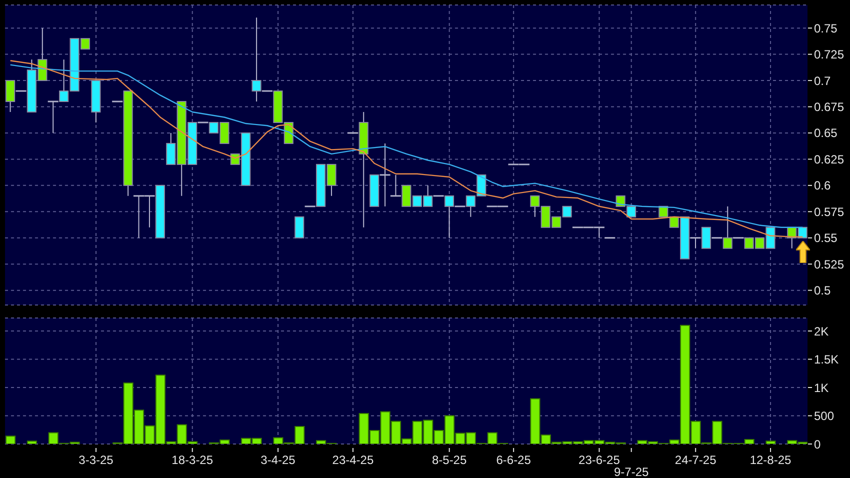 This screenshot has height=478, width=850. I want to click on y-tick-label: 0.7, so click(823, 81).